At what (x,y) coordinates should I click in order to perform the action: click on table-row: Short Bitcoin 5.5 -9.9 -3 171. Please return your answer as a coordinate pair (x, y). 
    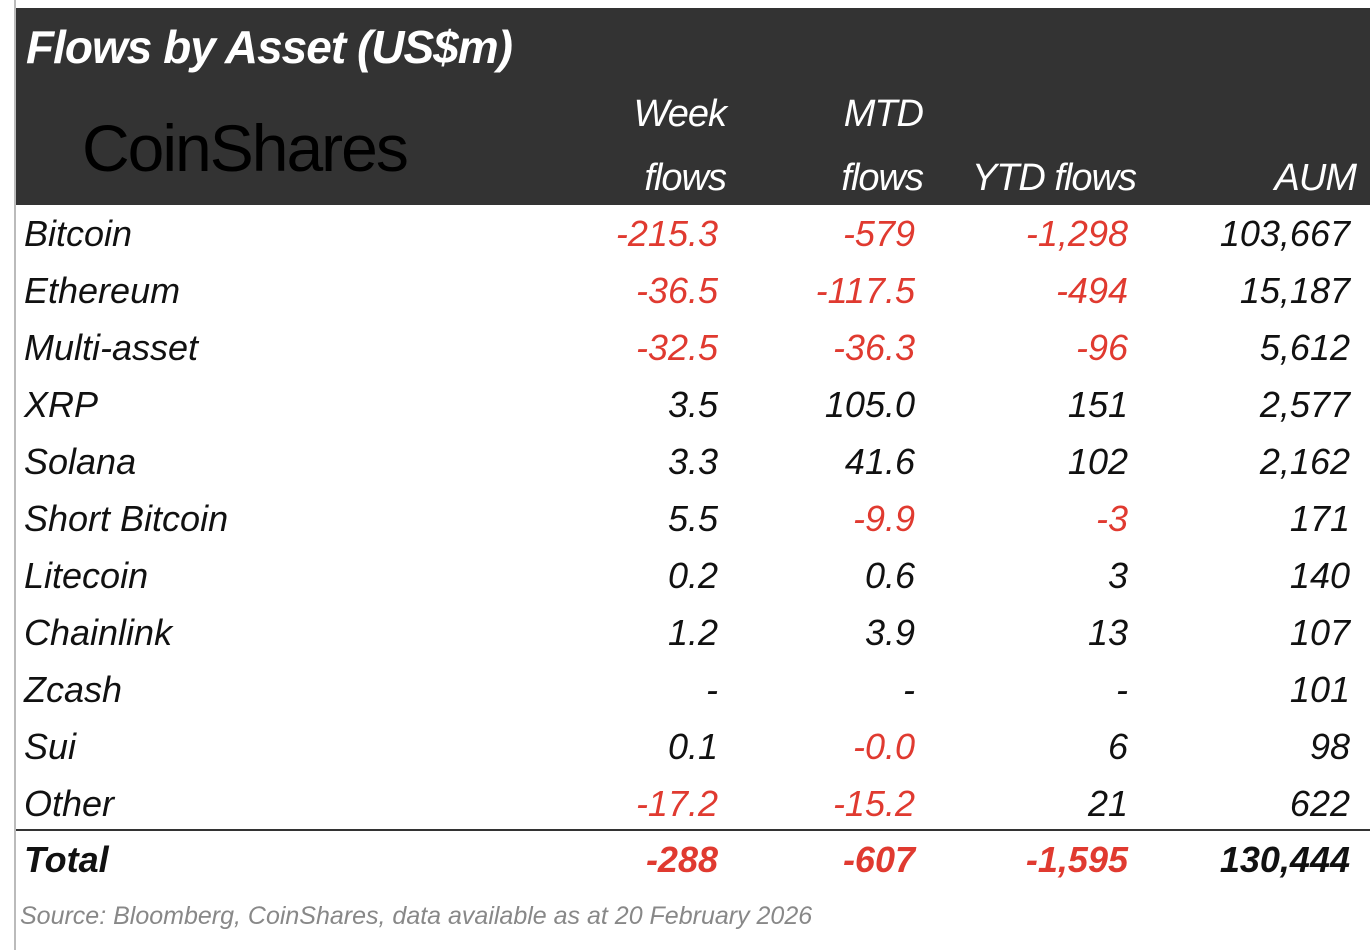
    Looking at the image, I should click on (693, 518).